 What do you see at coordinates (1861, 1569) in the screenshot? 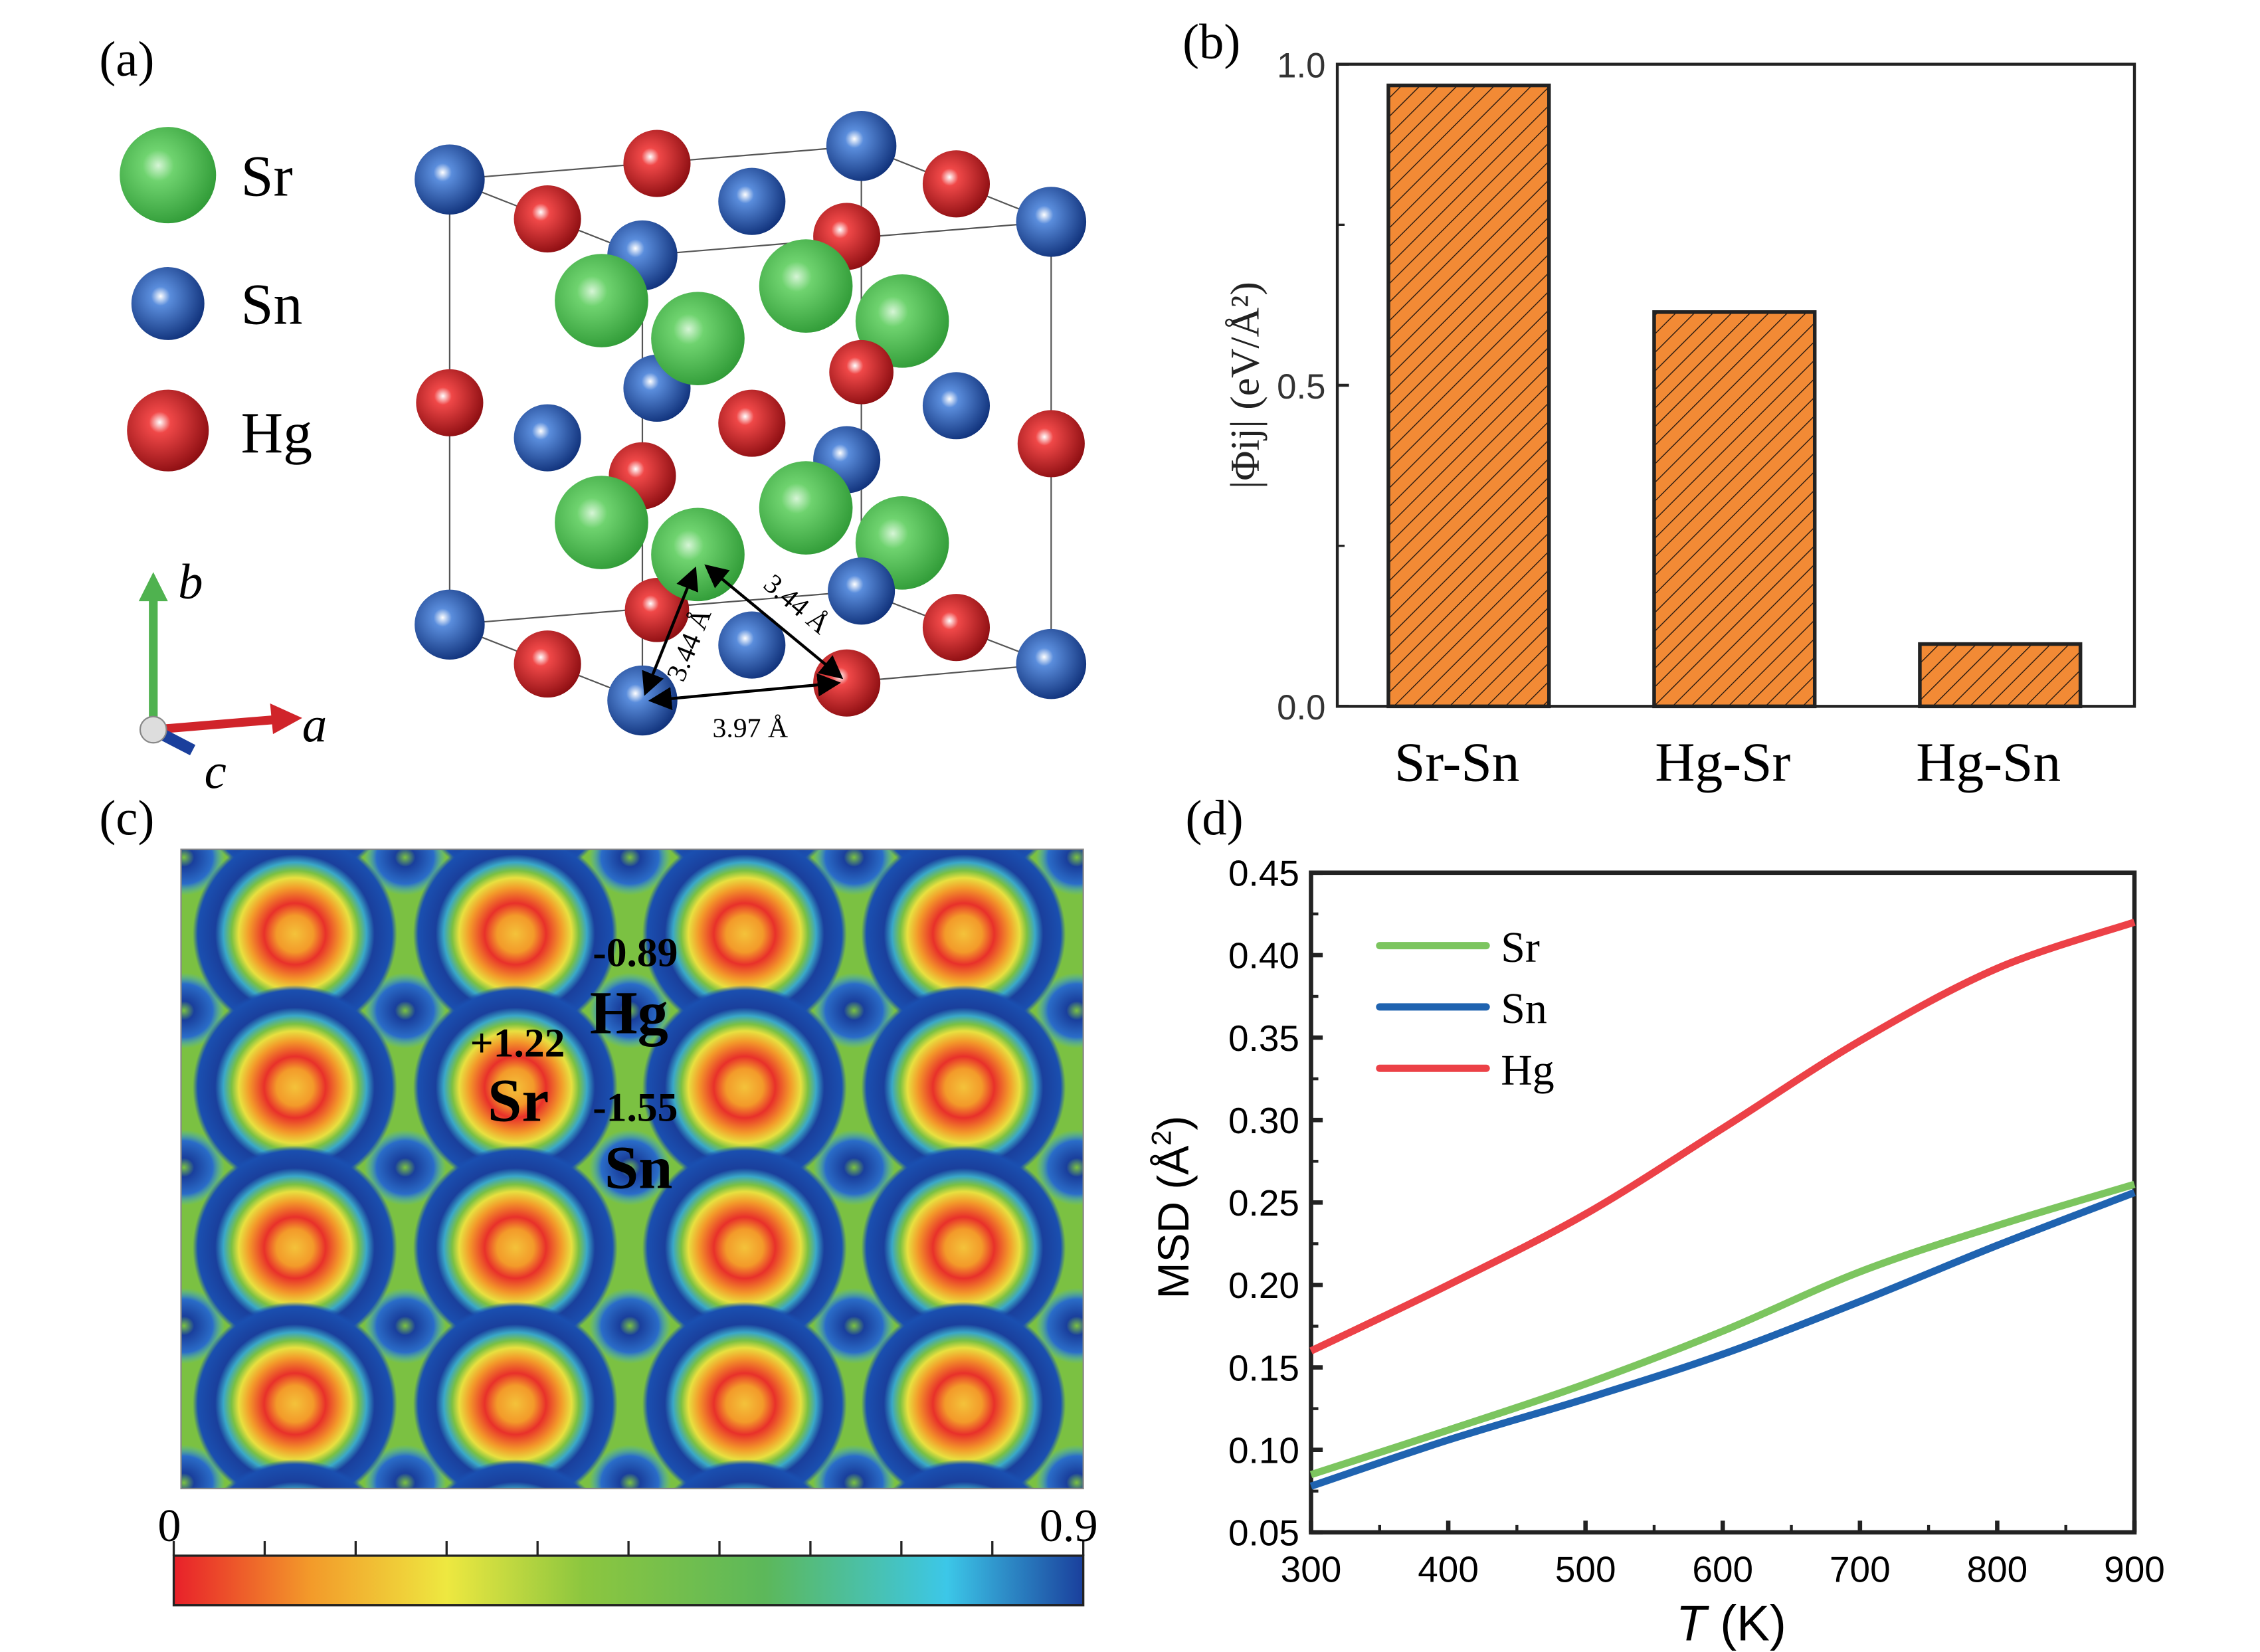
I see `line-x-tick-label: 700` at bounding box center [1861, 1569].